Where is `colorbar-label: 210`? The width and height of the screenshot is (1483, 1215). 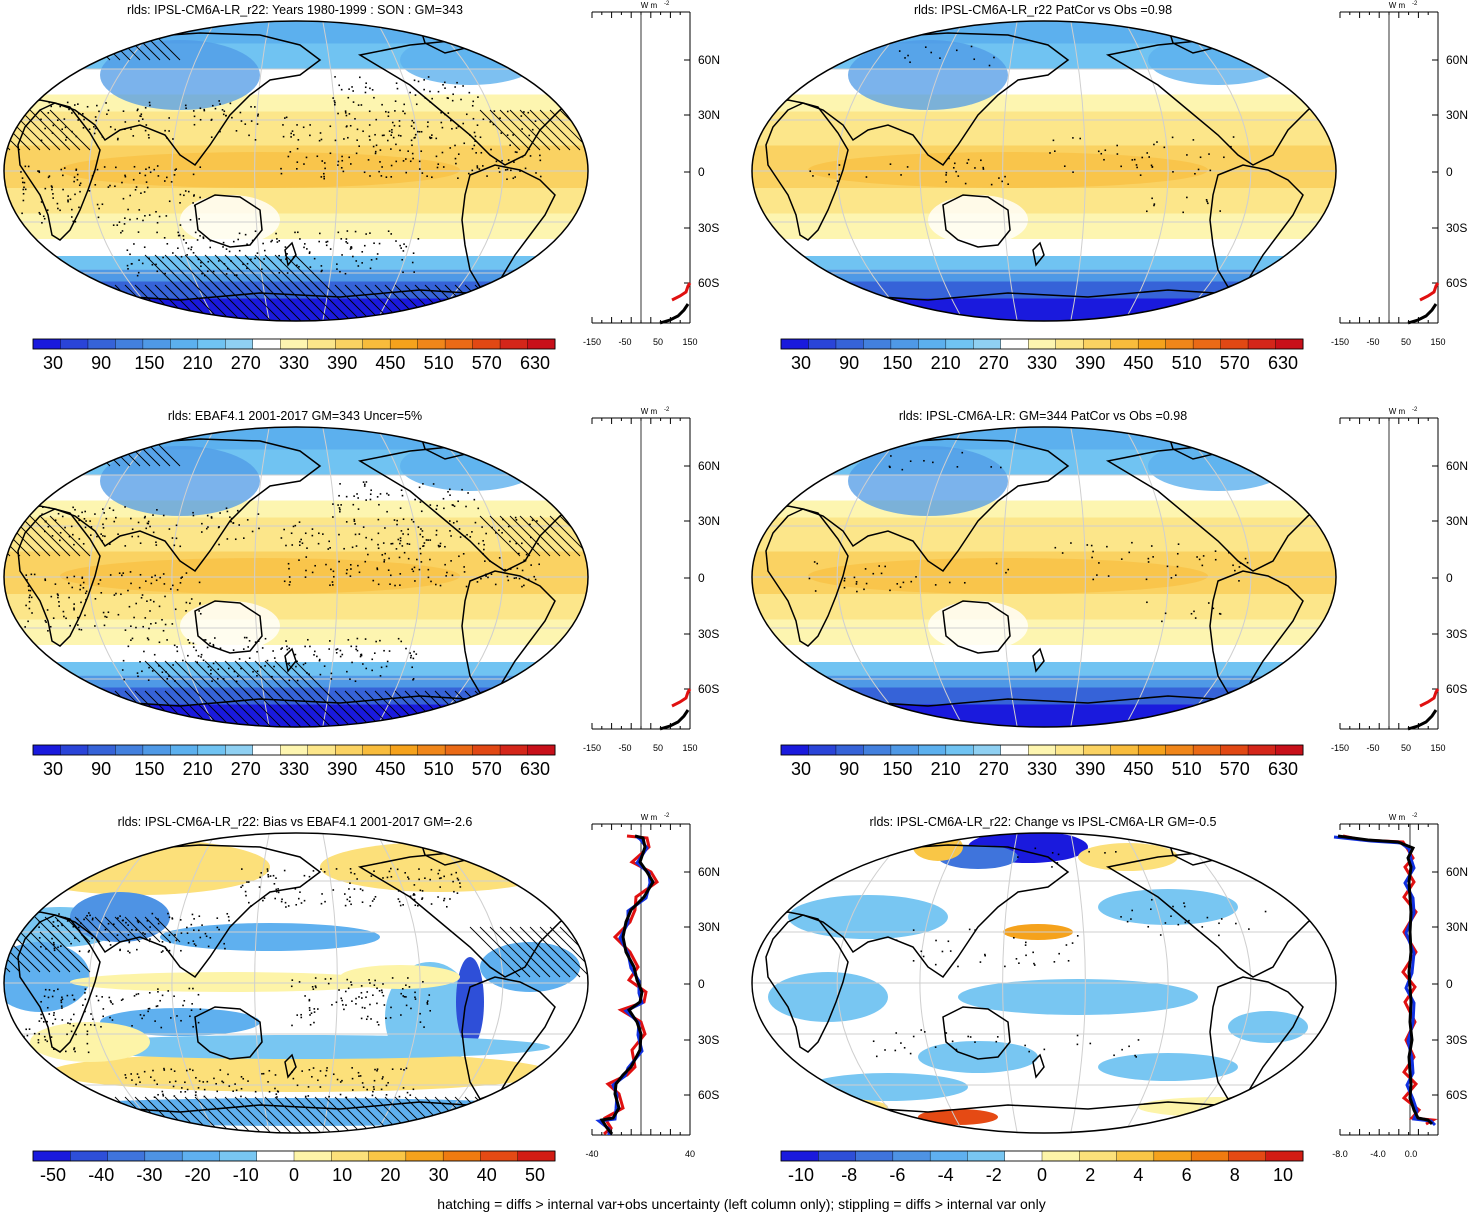 colorbar-label: 210 is located at coordinates (198, 363).